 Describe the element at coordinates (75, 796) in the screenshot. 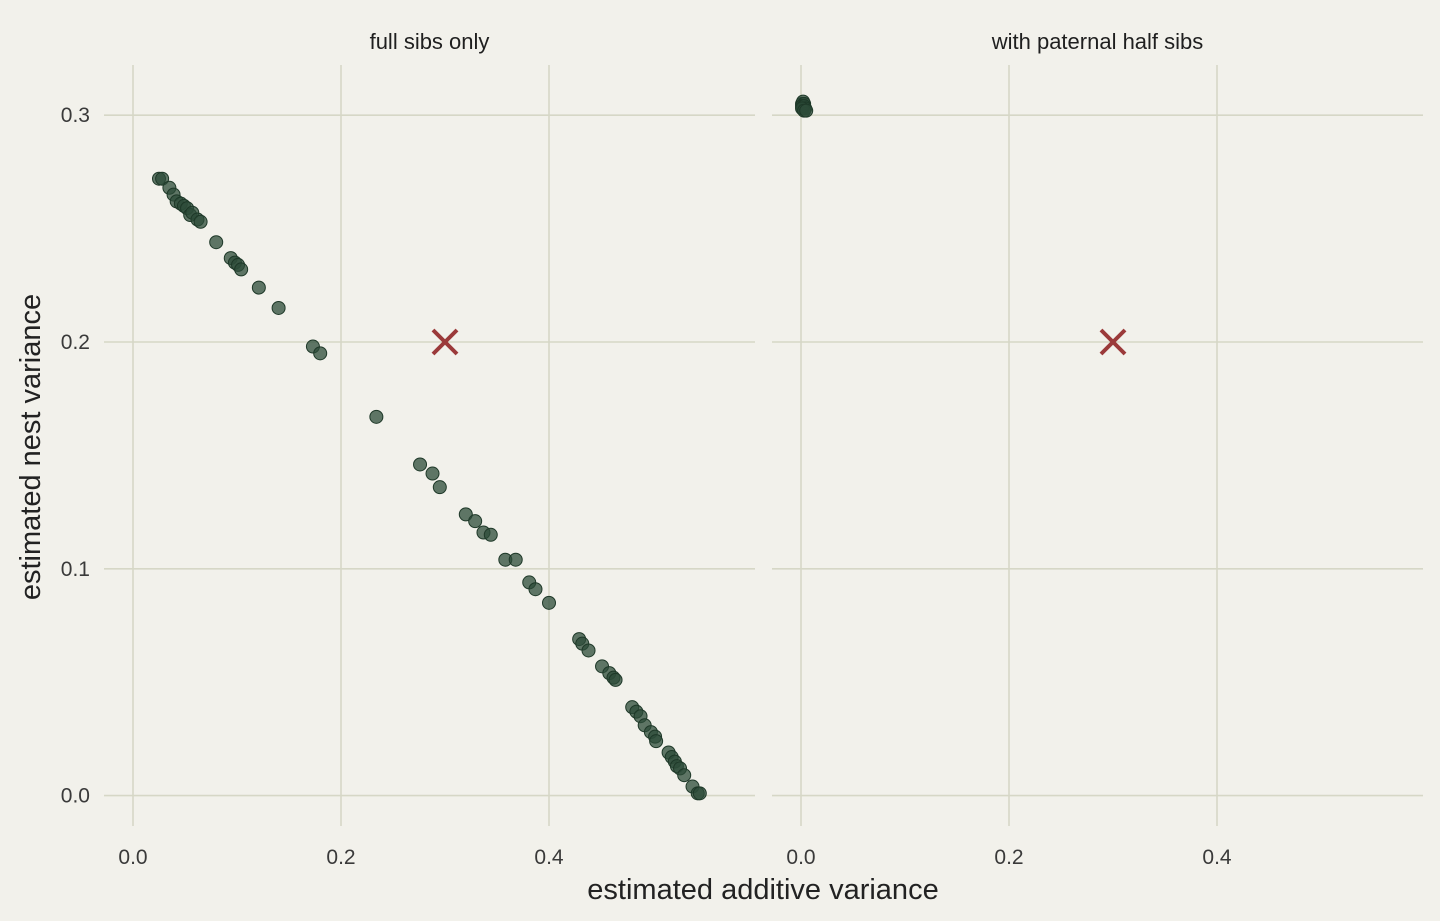

I see `y-tick-label: 0.0` at that location.